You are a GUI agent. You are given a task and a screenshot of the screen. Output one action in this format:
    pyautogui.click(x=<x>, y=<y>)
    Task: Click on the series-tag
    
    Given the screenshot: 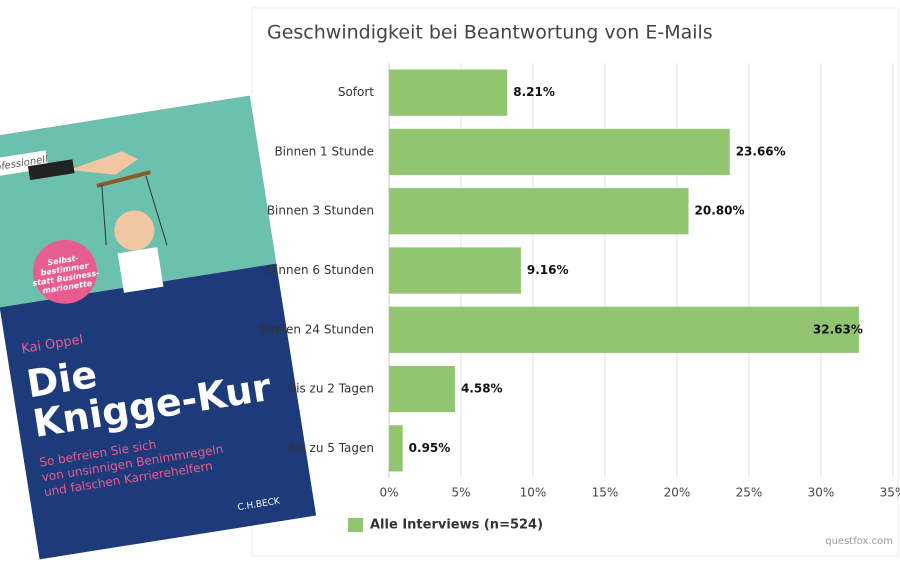 What is the action you would take?
    pyautogui.click(x=24, y=165)
    